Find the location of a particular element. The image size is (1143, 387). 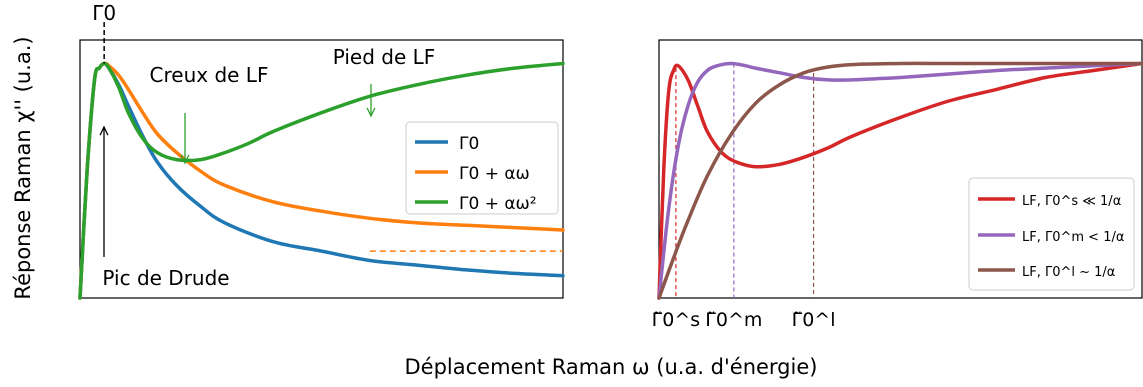

x-axis-label: Déplacement Raman ω (u.a. d'énergie) is located at coordinates (611, 367).